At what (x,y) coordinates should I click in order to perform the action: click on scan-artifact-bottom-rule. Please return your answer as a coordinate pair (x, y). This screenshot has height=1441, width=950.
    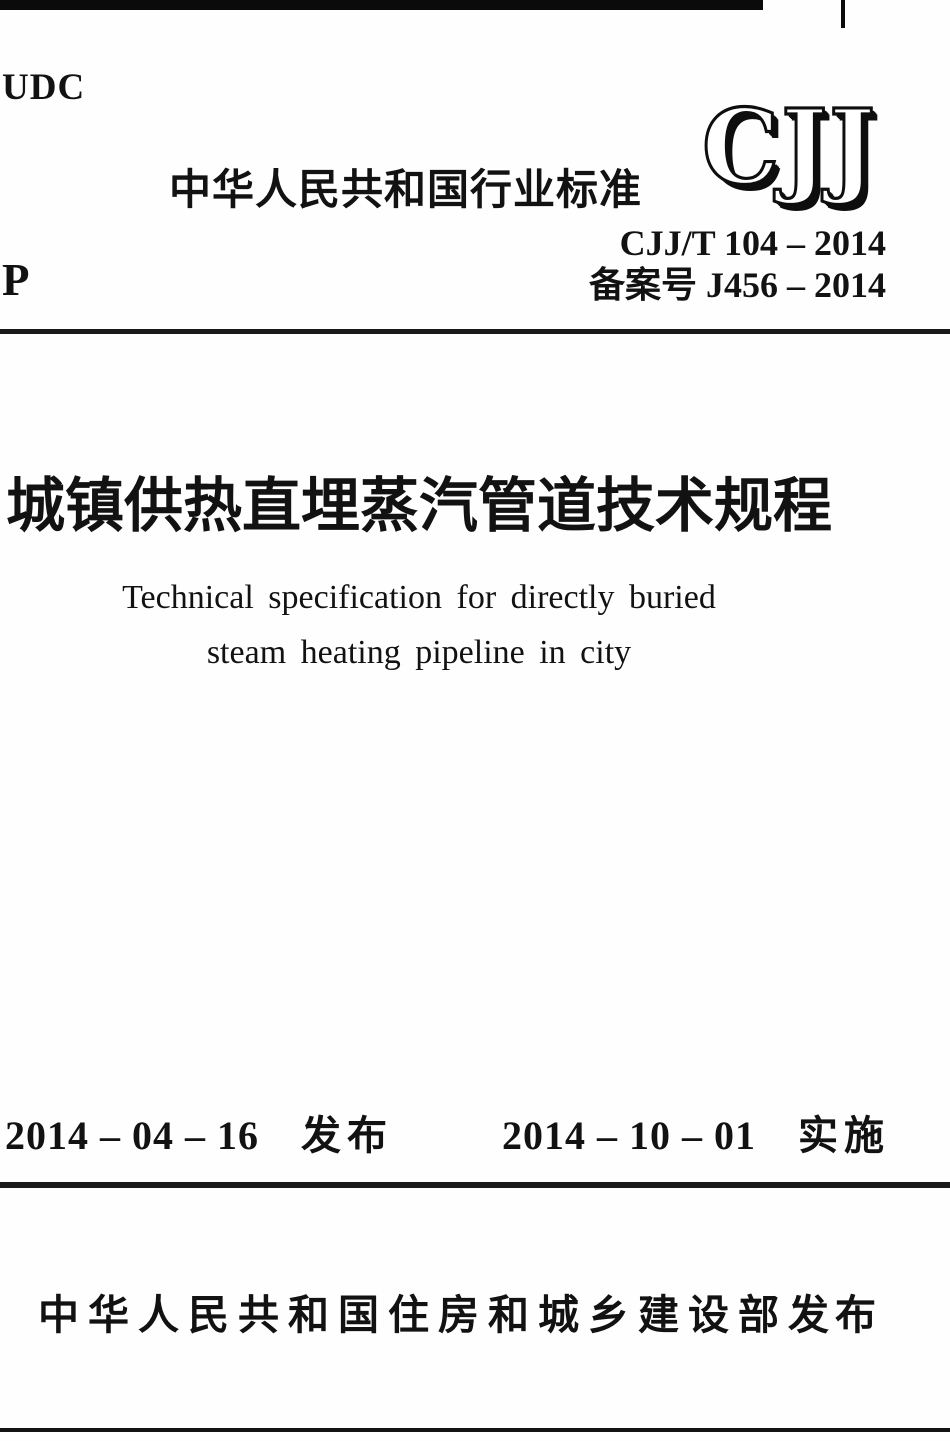
    Looking at the image, I should click on (475, 1430).